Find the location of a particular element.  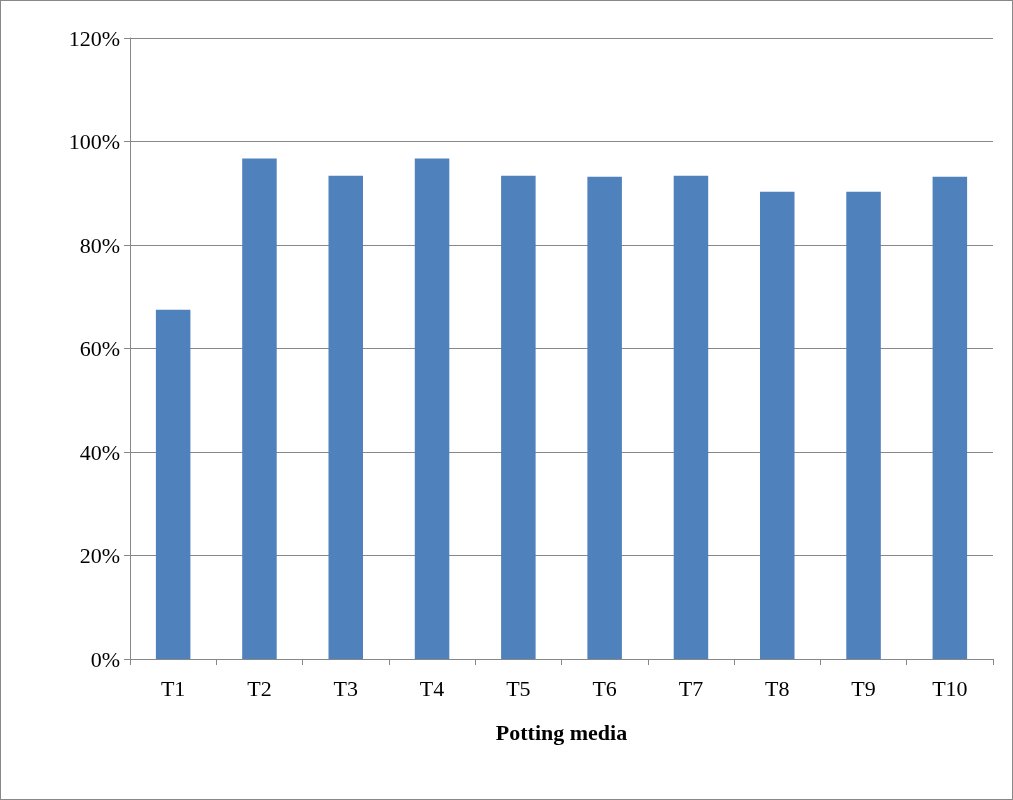

x-tick-label: T8 is located at coordinates (777, 688).